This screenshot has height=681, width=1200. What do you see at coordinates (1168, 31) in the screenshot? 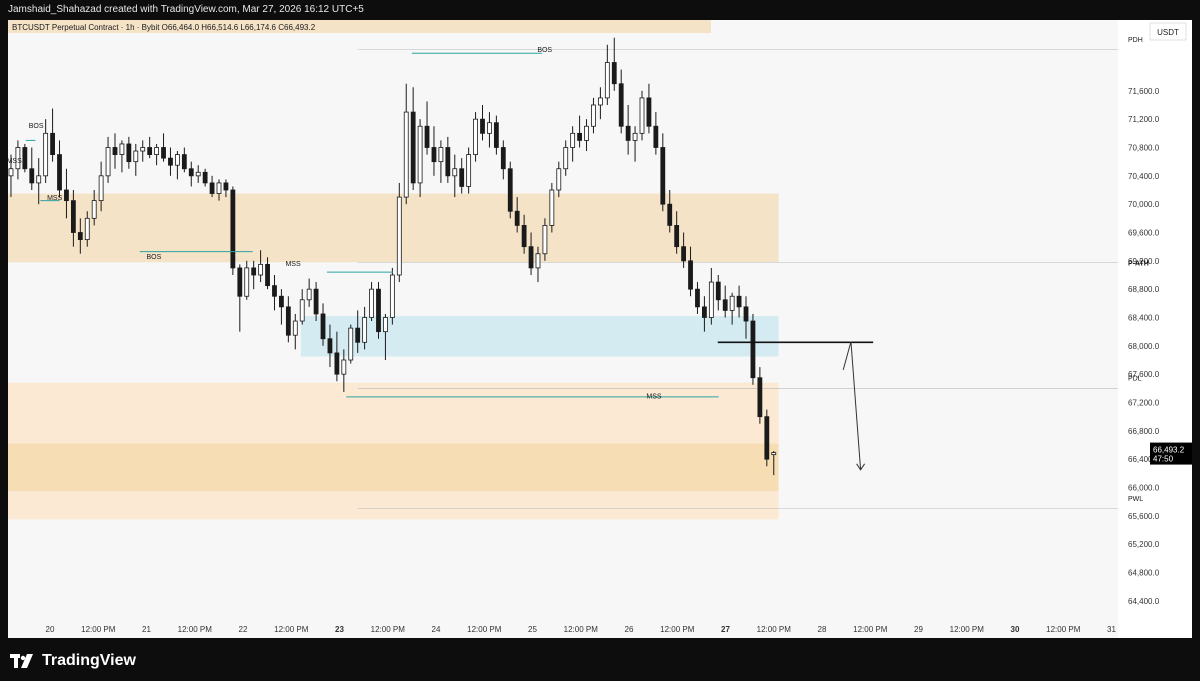
I see `currency-box` at bounding box center [1168, 31].